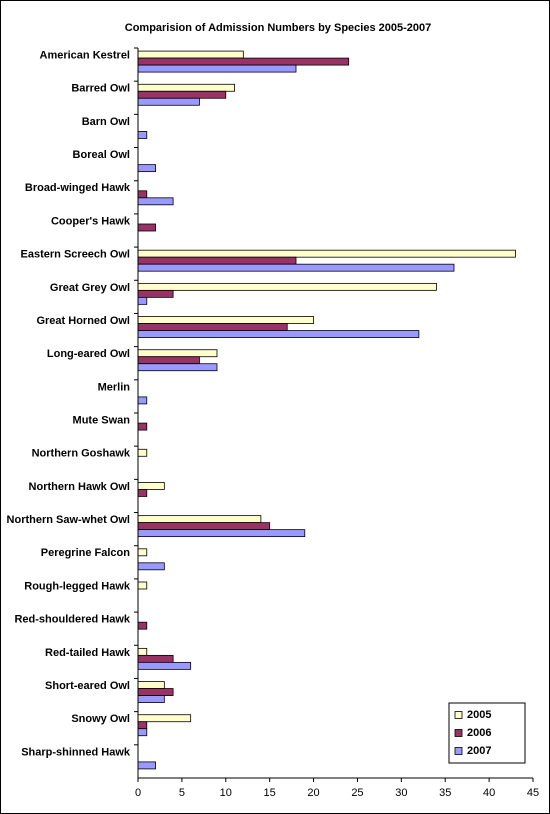 This screenshot has width=550, height=814. I want to click on y-tick-label: Eastern Screech Owl, so click(75, 255).